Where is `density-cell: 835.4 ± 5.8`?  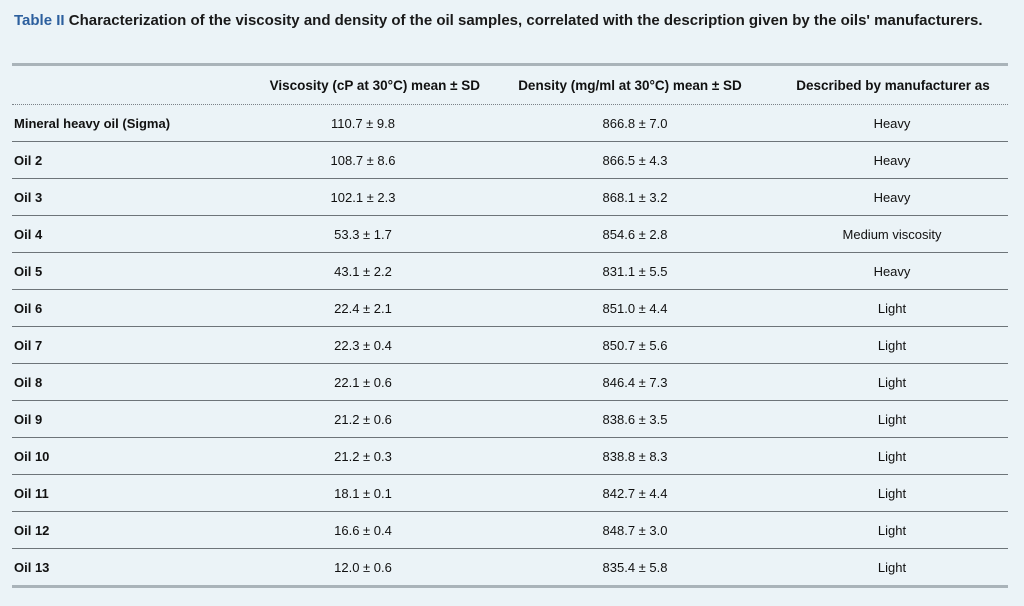
density-cell: 835.4 ± 5.8 is located at coordinates (635, 567).